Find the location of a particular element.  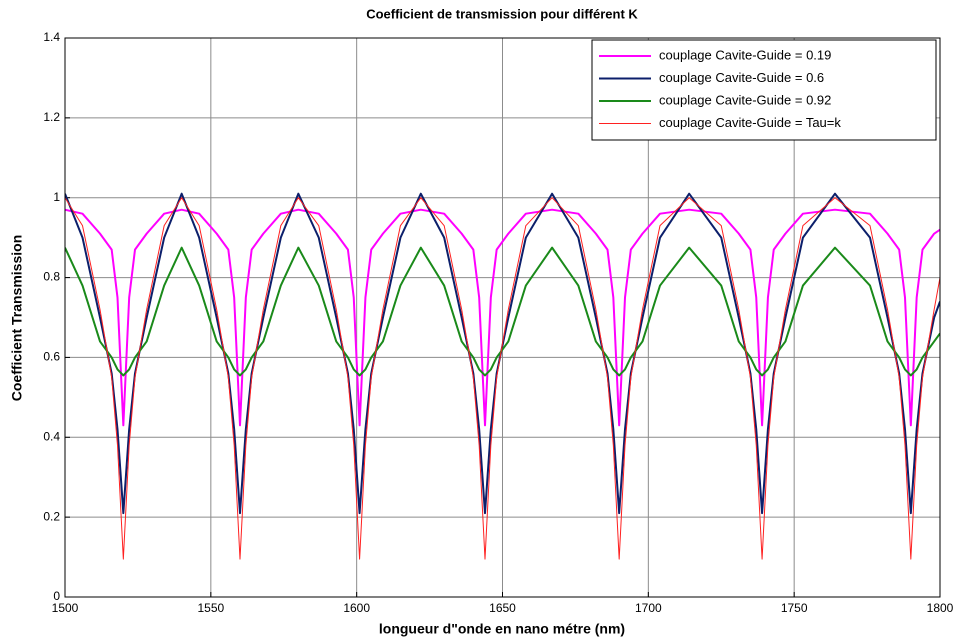

legend-label: couplage Cavite-Guide = 0.19 is located at coordinates (745, 54).